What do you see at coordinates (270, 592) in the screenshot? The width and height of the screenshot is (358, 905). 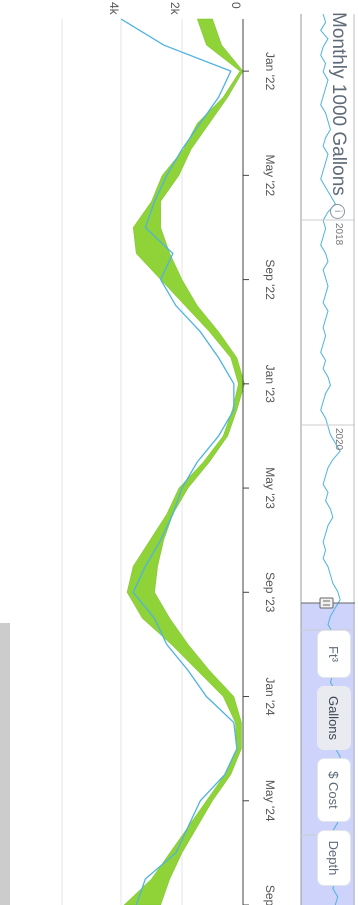 I see `x-tick-label: Sep '23` at bounding box center [270, 592].